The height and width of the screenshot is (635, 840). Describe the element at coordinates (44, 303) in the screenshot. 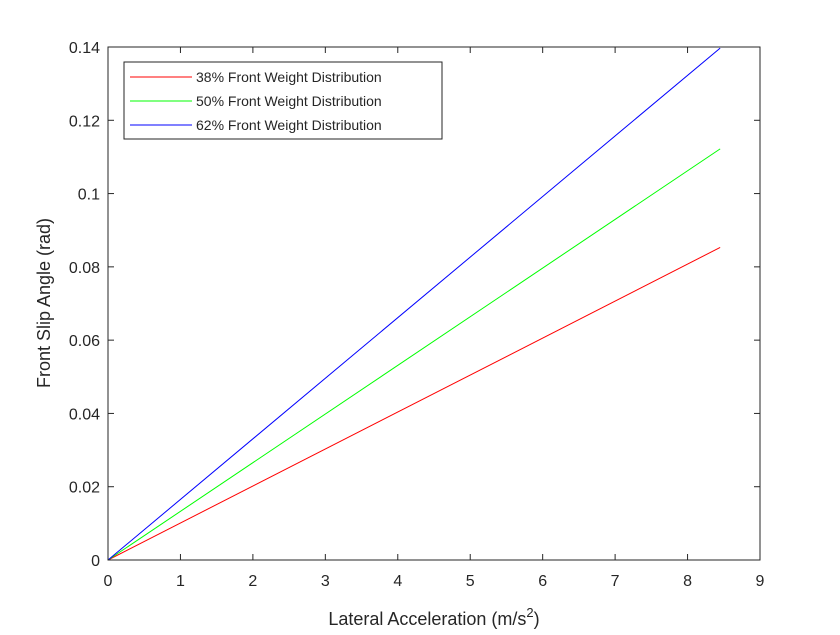

I see `y-axis-label: Front Slip Angle (rad)` at that location.